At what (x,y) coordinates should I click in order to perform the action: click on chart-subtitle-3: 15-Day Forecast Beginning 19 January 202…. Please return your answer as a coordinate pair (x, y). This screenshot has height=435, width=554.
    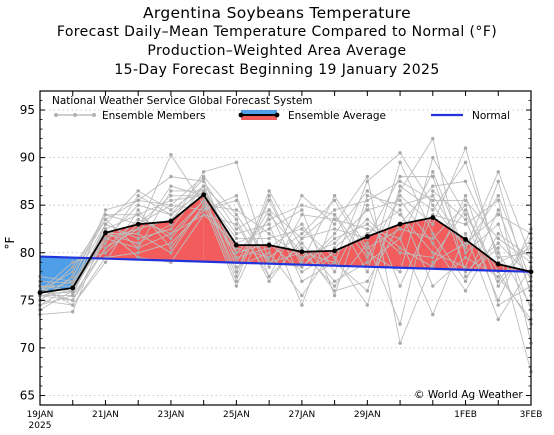
    Looking at the image, I should click on (277, 70).